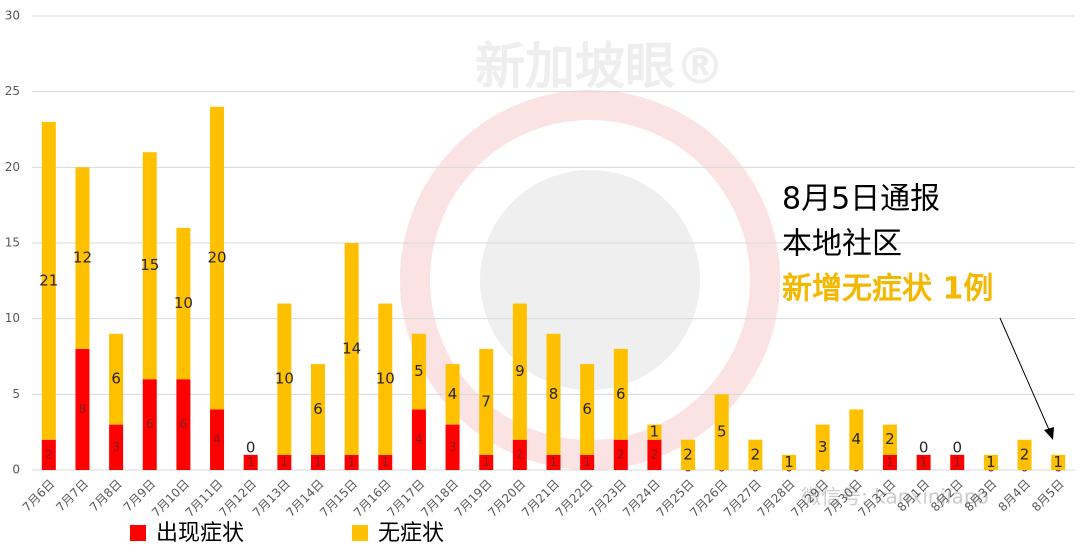 The image size is (1080, 558). Describe the element at coordinates (600, 67) in the screenshot. I see `watermark: 新加坡眼®` at that location.